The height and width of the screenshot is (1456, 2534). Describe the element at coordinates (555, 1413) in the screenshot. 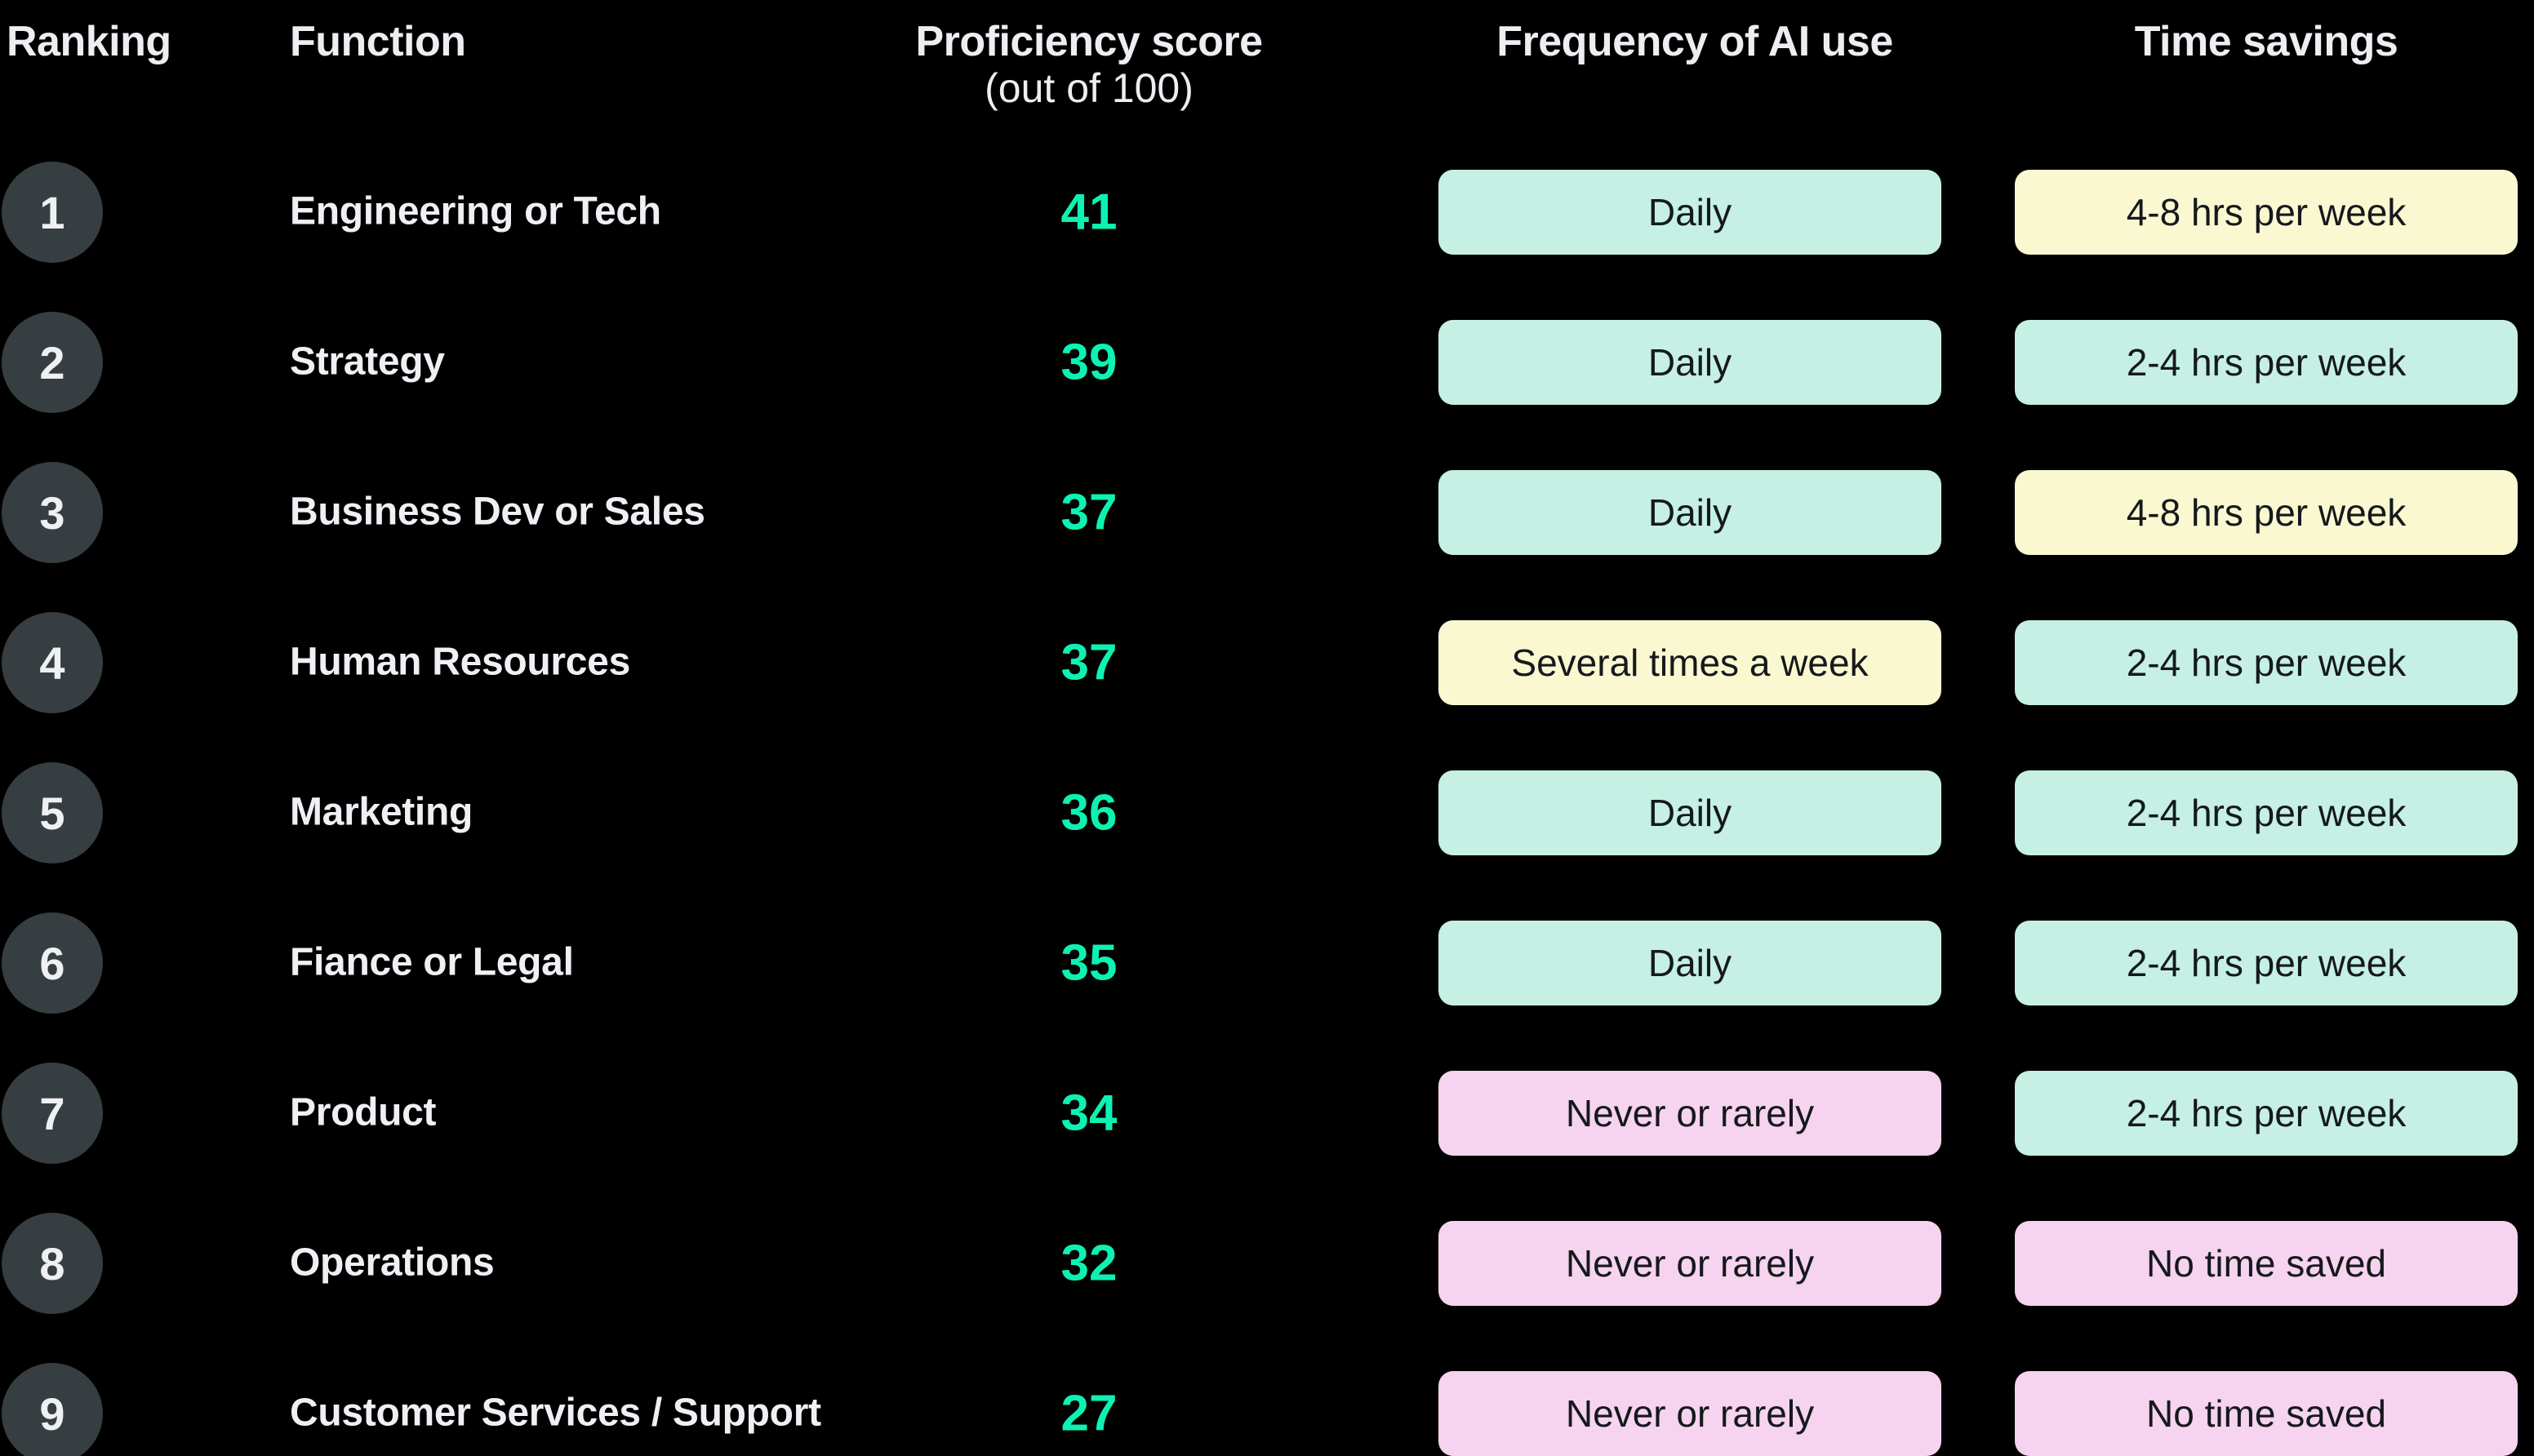

I see `function-label: Customer Services / Support` at that location.